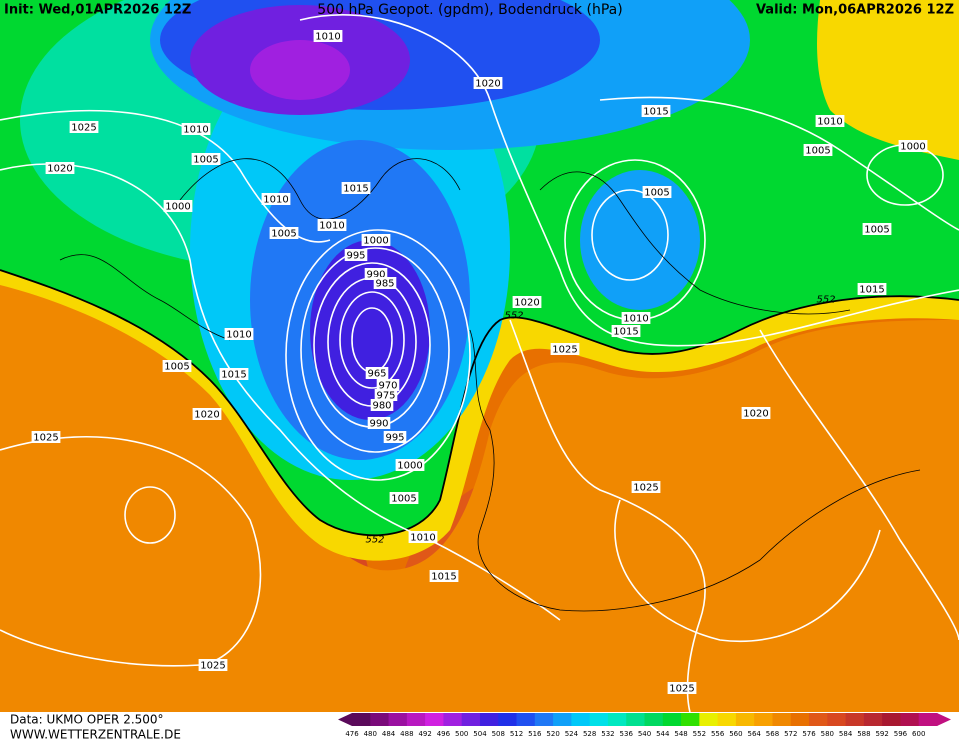 The height and width of the screenshot is (741, 959). What do you see at coordinates (424, 734) in the screenshot?
I see `legend-label: 492` at bounding box center [424, 734].